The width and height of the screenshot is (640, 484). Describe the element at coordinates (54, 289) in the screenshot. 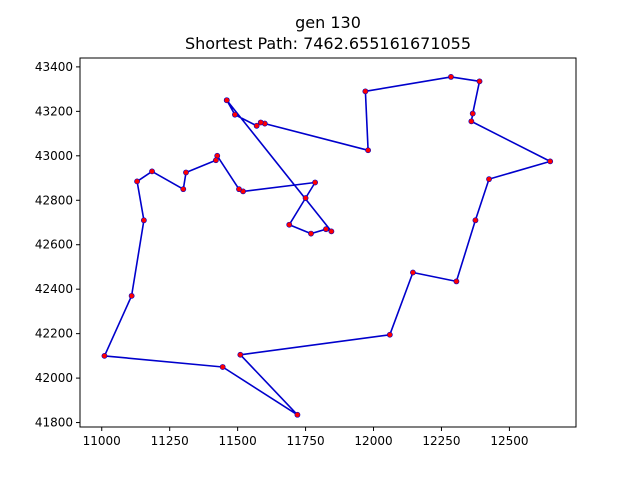

I see `y-tick-label: 42400` at that location.